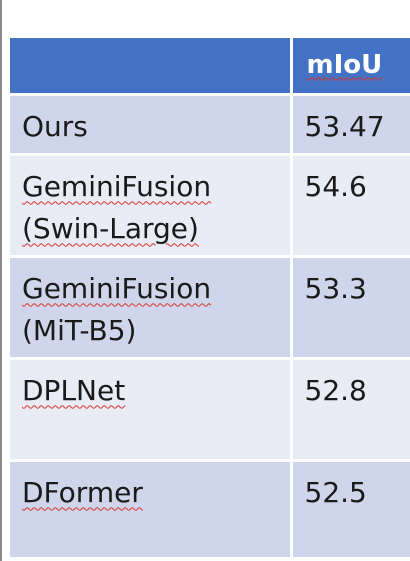  I want to click on method-name: DPLNet, so click(74, 390).